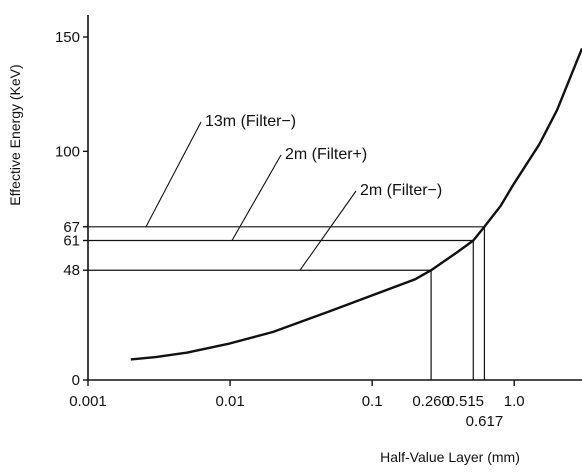 This screenshot has width=582, height=474. I want to click on y-tick-label-48: 48, so click(71, 270).